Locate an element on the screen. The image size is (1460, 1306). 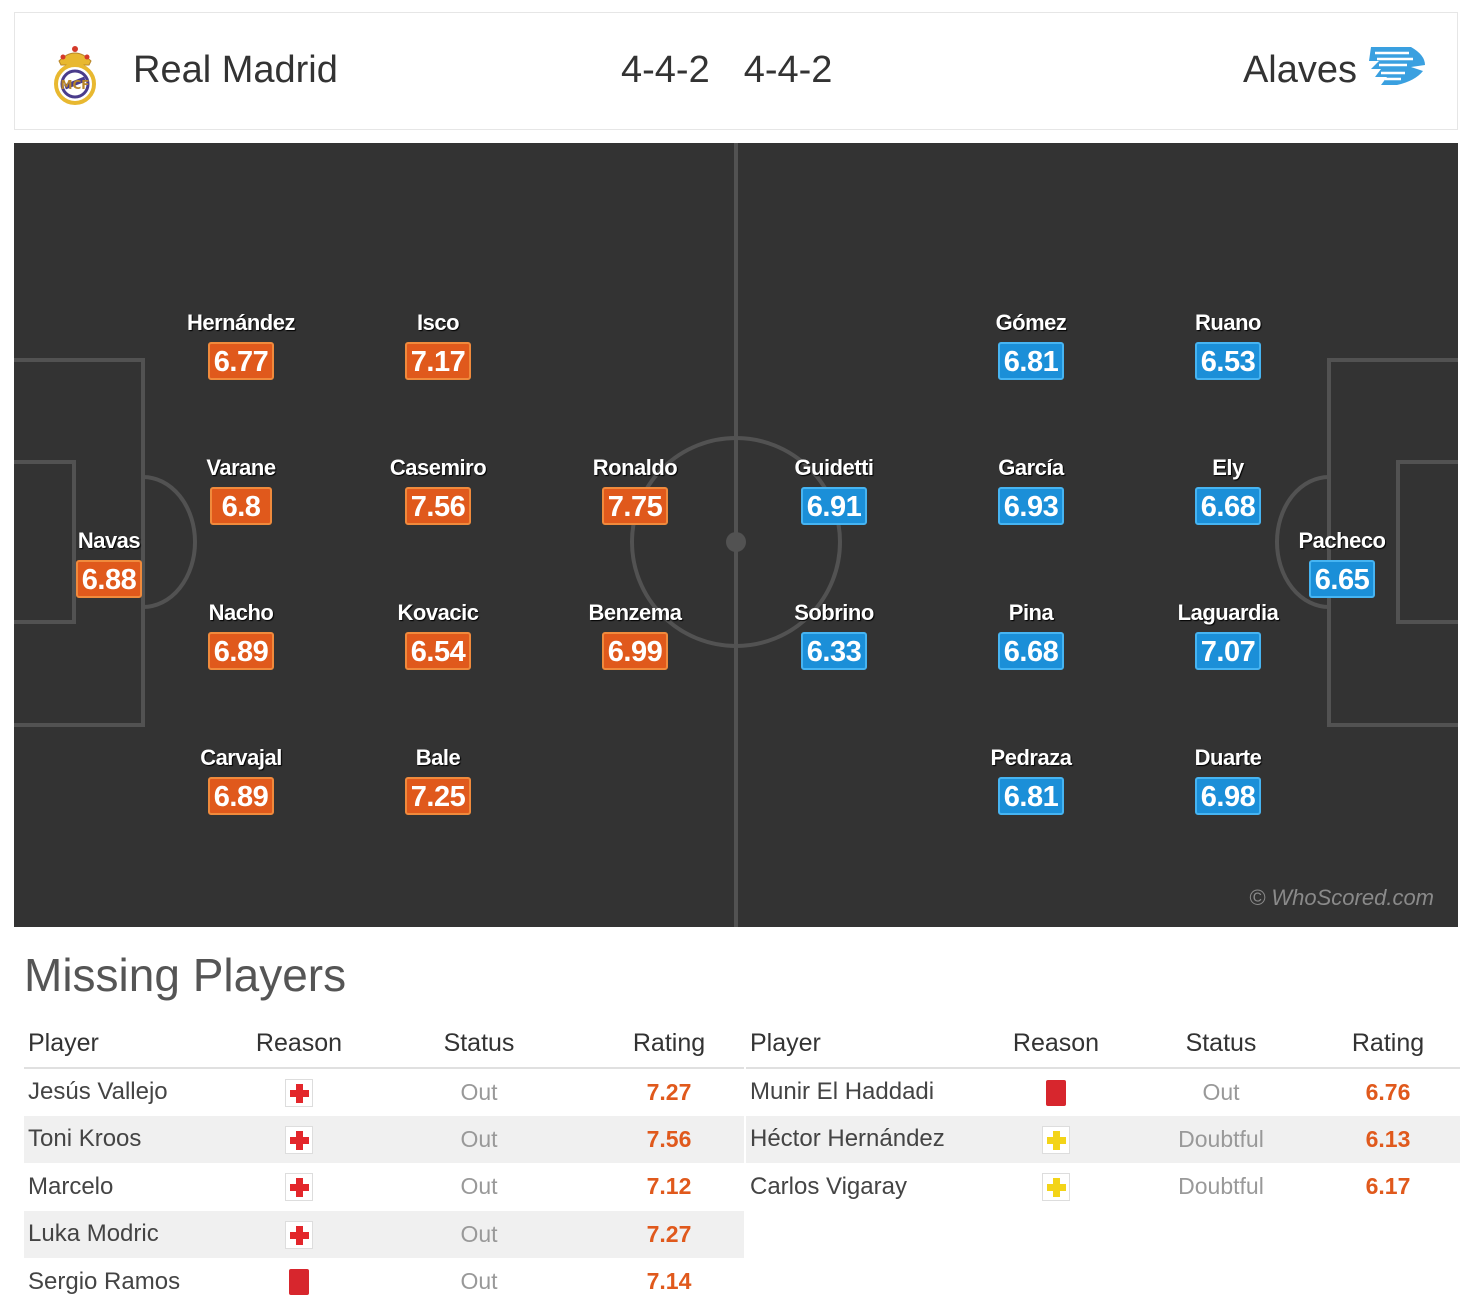
player-rating: 7.17 is located at coordinates (438, 361).